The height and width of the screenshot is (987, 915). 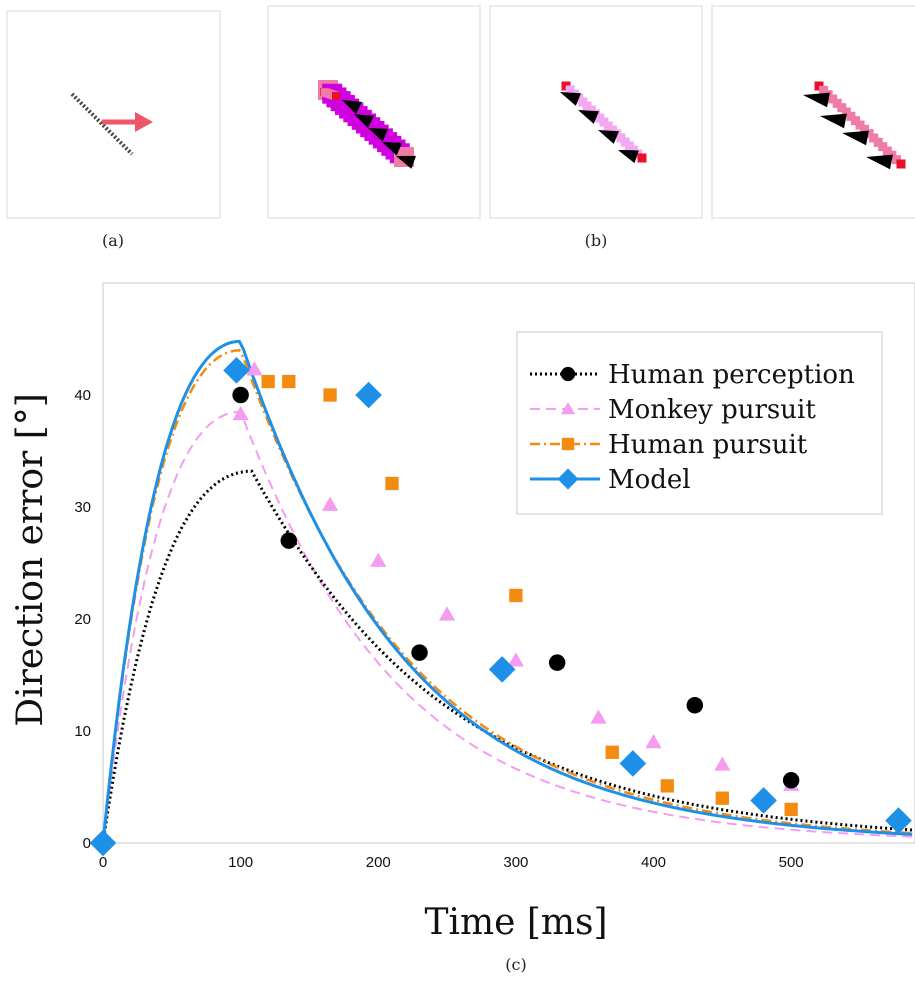 I want to click on x-ticks: 0 100 200 300 400 500, so click(x=451, y=862).